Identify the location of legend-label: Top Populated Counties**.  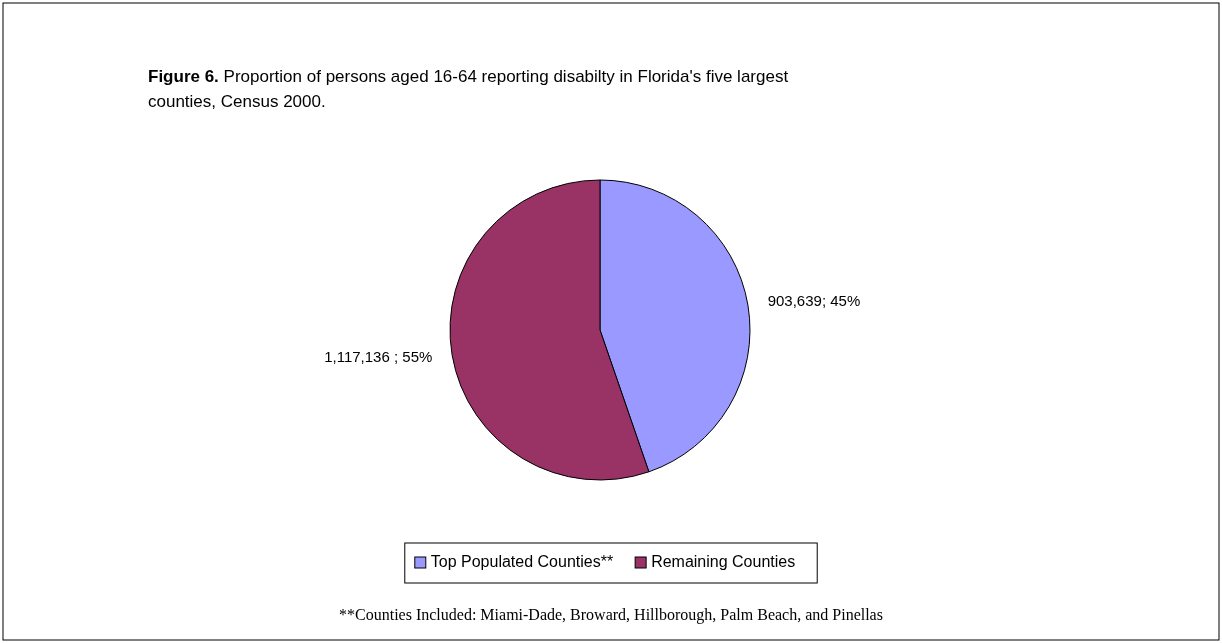
(522, 562).